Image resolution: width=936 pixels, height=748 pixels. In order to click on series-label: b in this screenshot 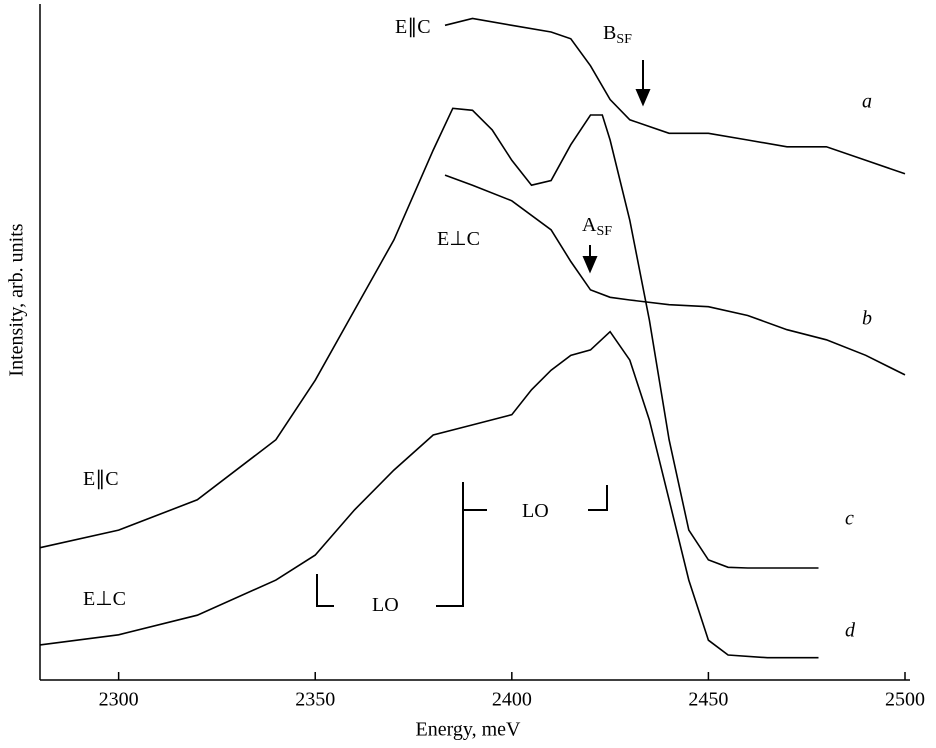, I will do `click(867, 319)`.